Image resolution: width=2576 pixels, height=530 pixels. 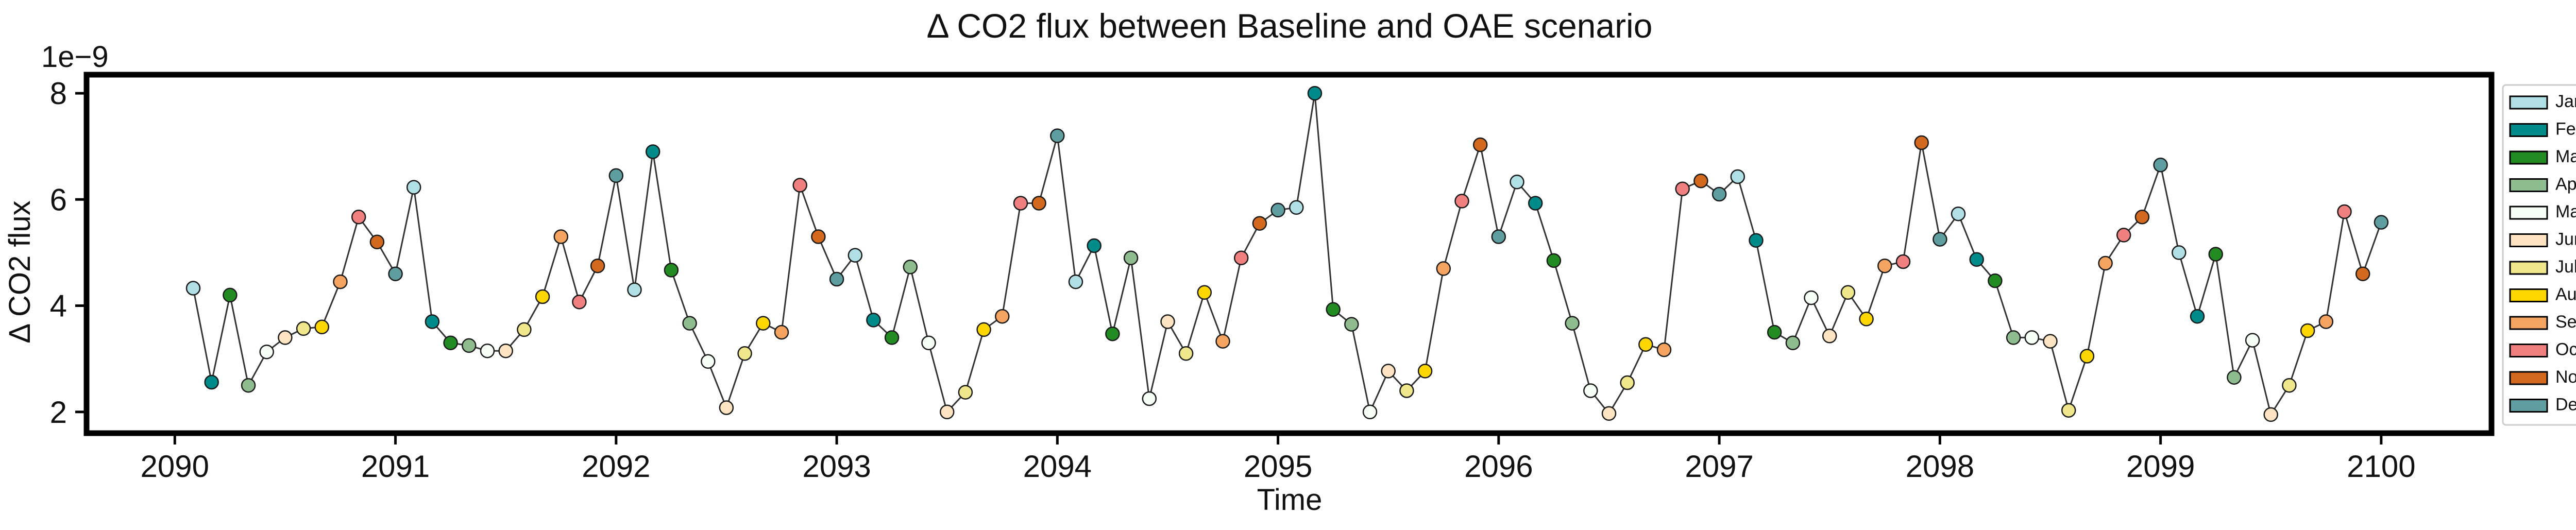 What do you see at coordinates (59, 93) in the screenshot?
I see `y-tick-label: 8` at bounding box center [59, 93].